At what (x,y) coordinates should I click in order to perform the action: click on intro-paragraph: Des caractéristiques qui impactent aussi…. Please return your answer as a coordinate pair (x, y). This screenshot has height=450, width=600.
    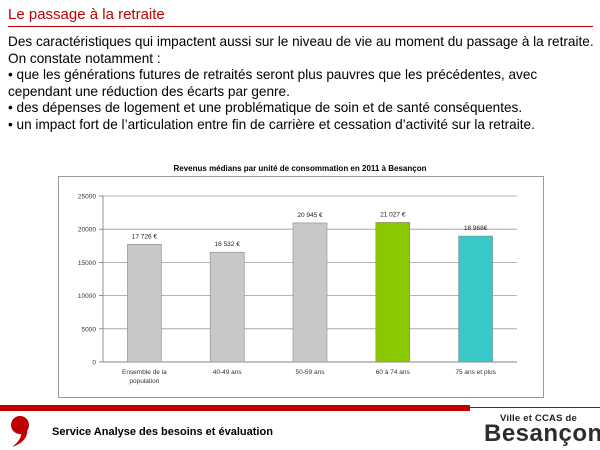
    Looking at the image, I should click on (301, 50).